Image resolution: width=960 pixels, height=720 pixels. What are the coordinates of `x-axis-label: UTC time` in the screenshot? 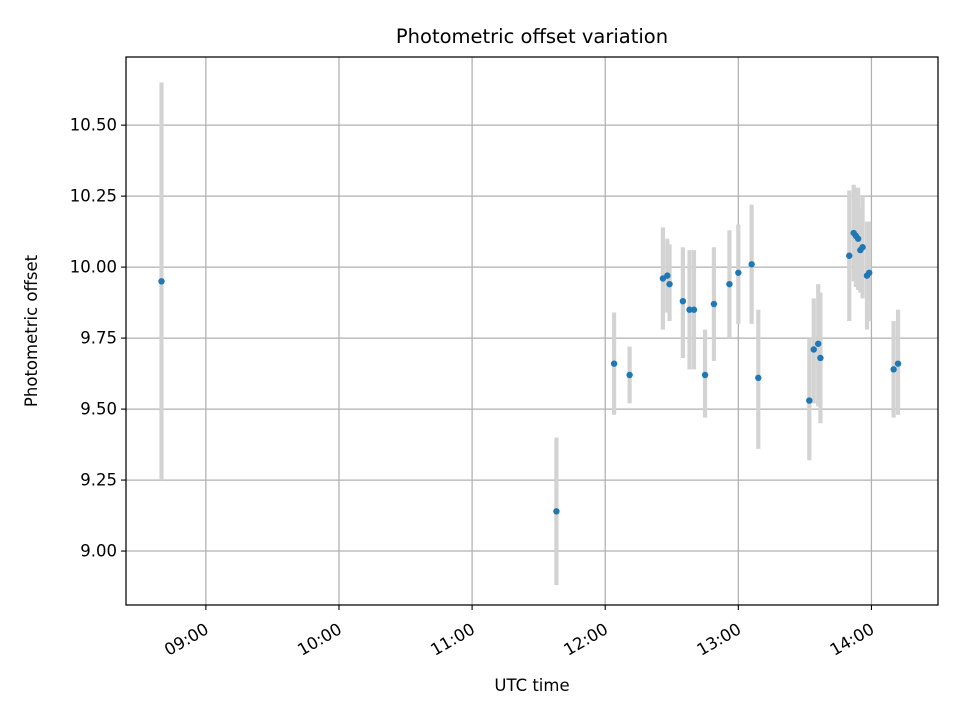 It's located at (531, 685).